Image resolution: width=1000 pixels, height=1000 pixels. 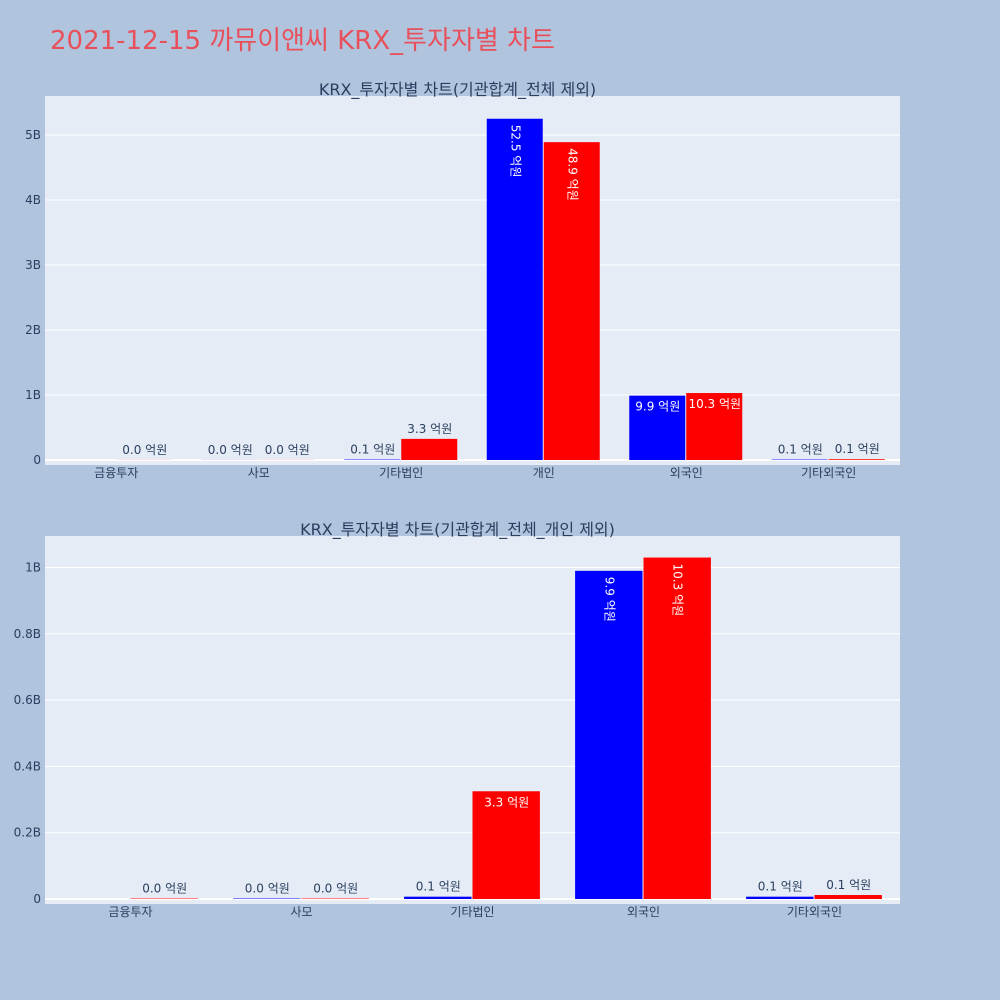 I want to click on y-tick-label: 0.4B, so click(x=27, y=766).